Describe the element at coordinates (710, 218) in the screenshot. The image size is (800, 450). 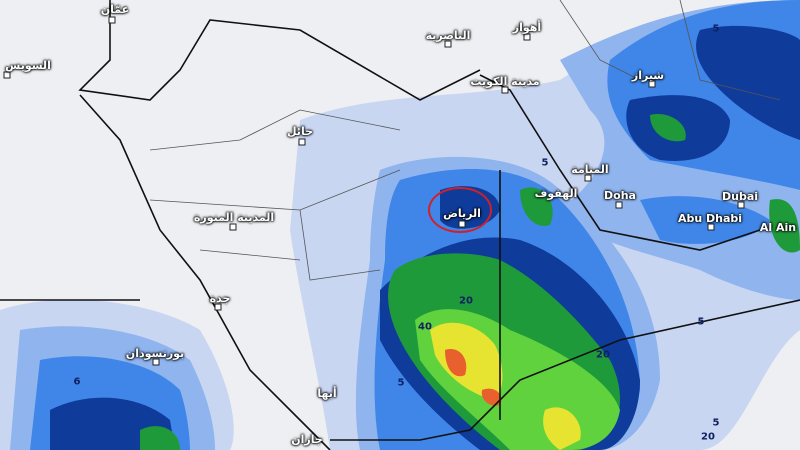
I see `city-abu-dhabi: Abu Dhabi` at that location.